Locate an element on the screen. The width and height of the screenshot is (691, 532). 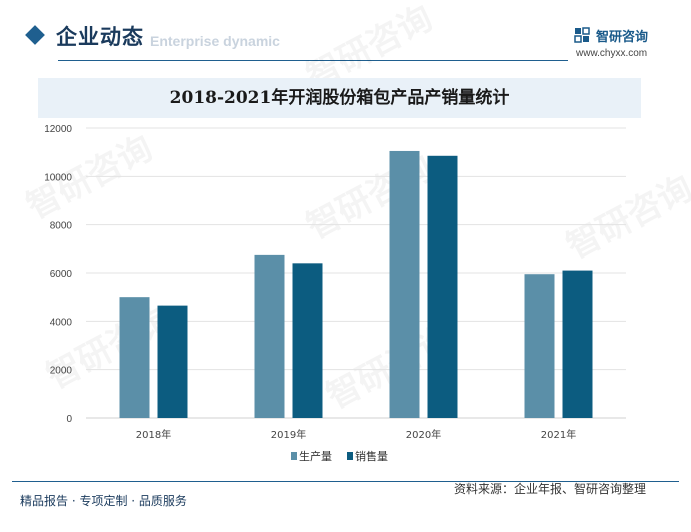
footer-divider is located at coordinates (345, 481).